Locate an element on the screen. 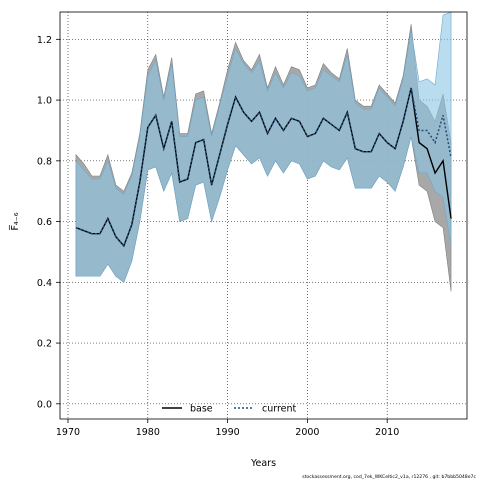 This screenshot has height=480, width=480. y-tick-label-4: 0.8 is located at coordinates (44, 161).